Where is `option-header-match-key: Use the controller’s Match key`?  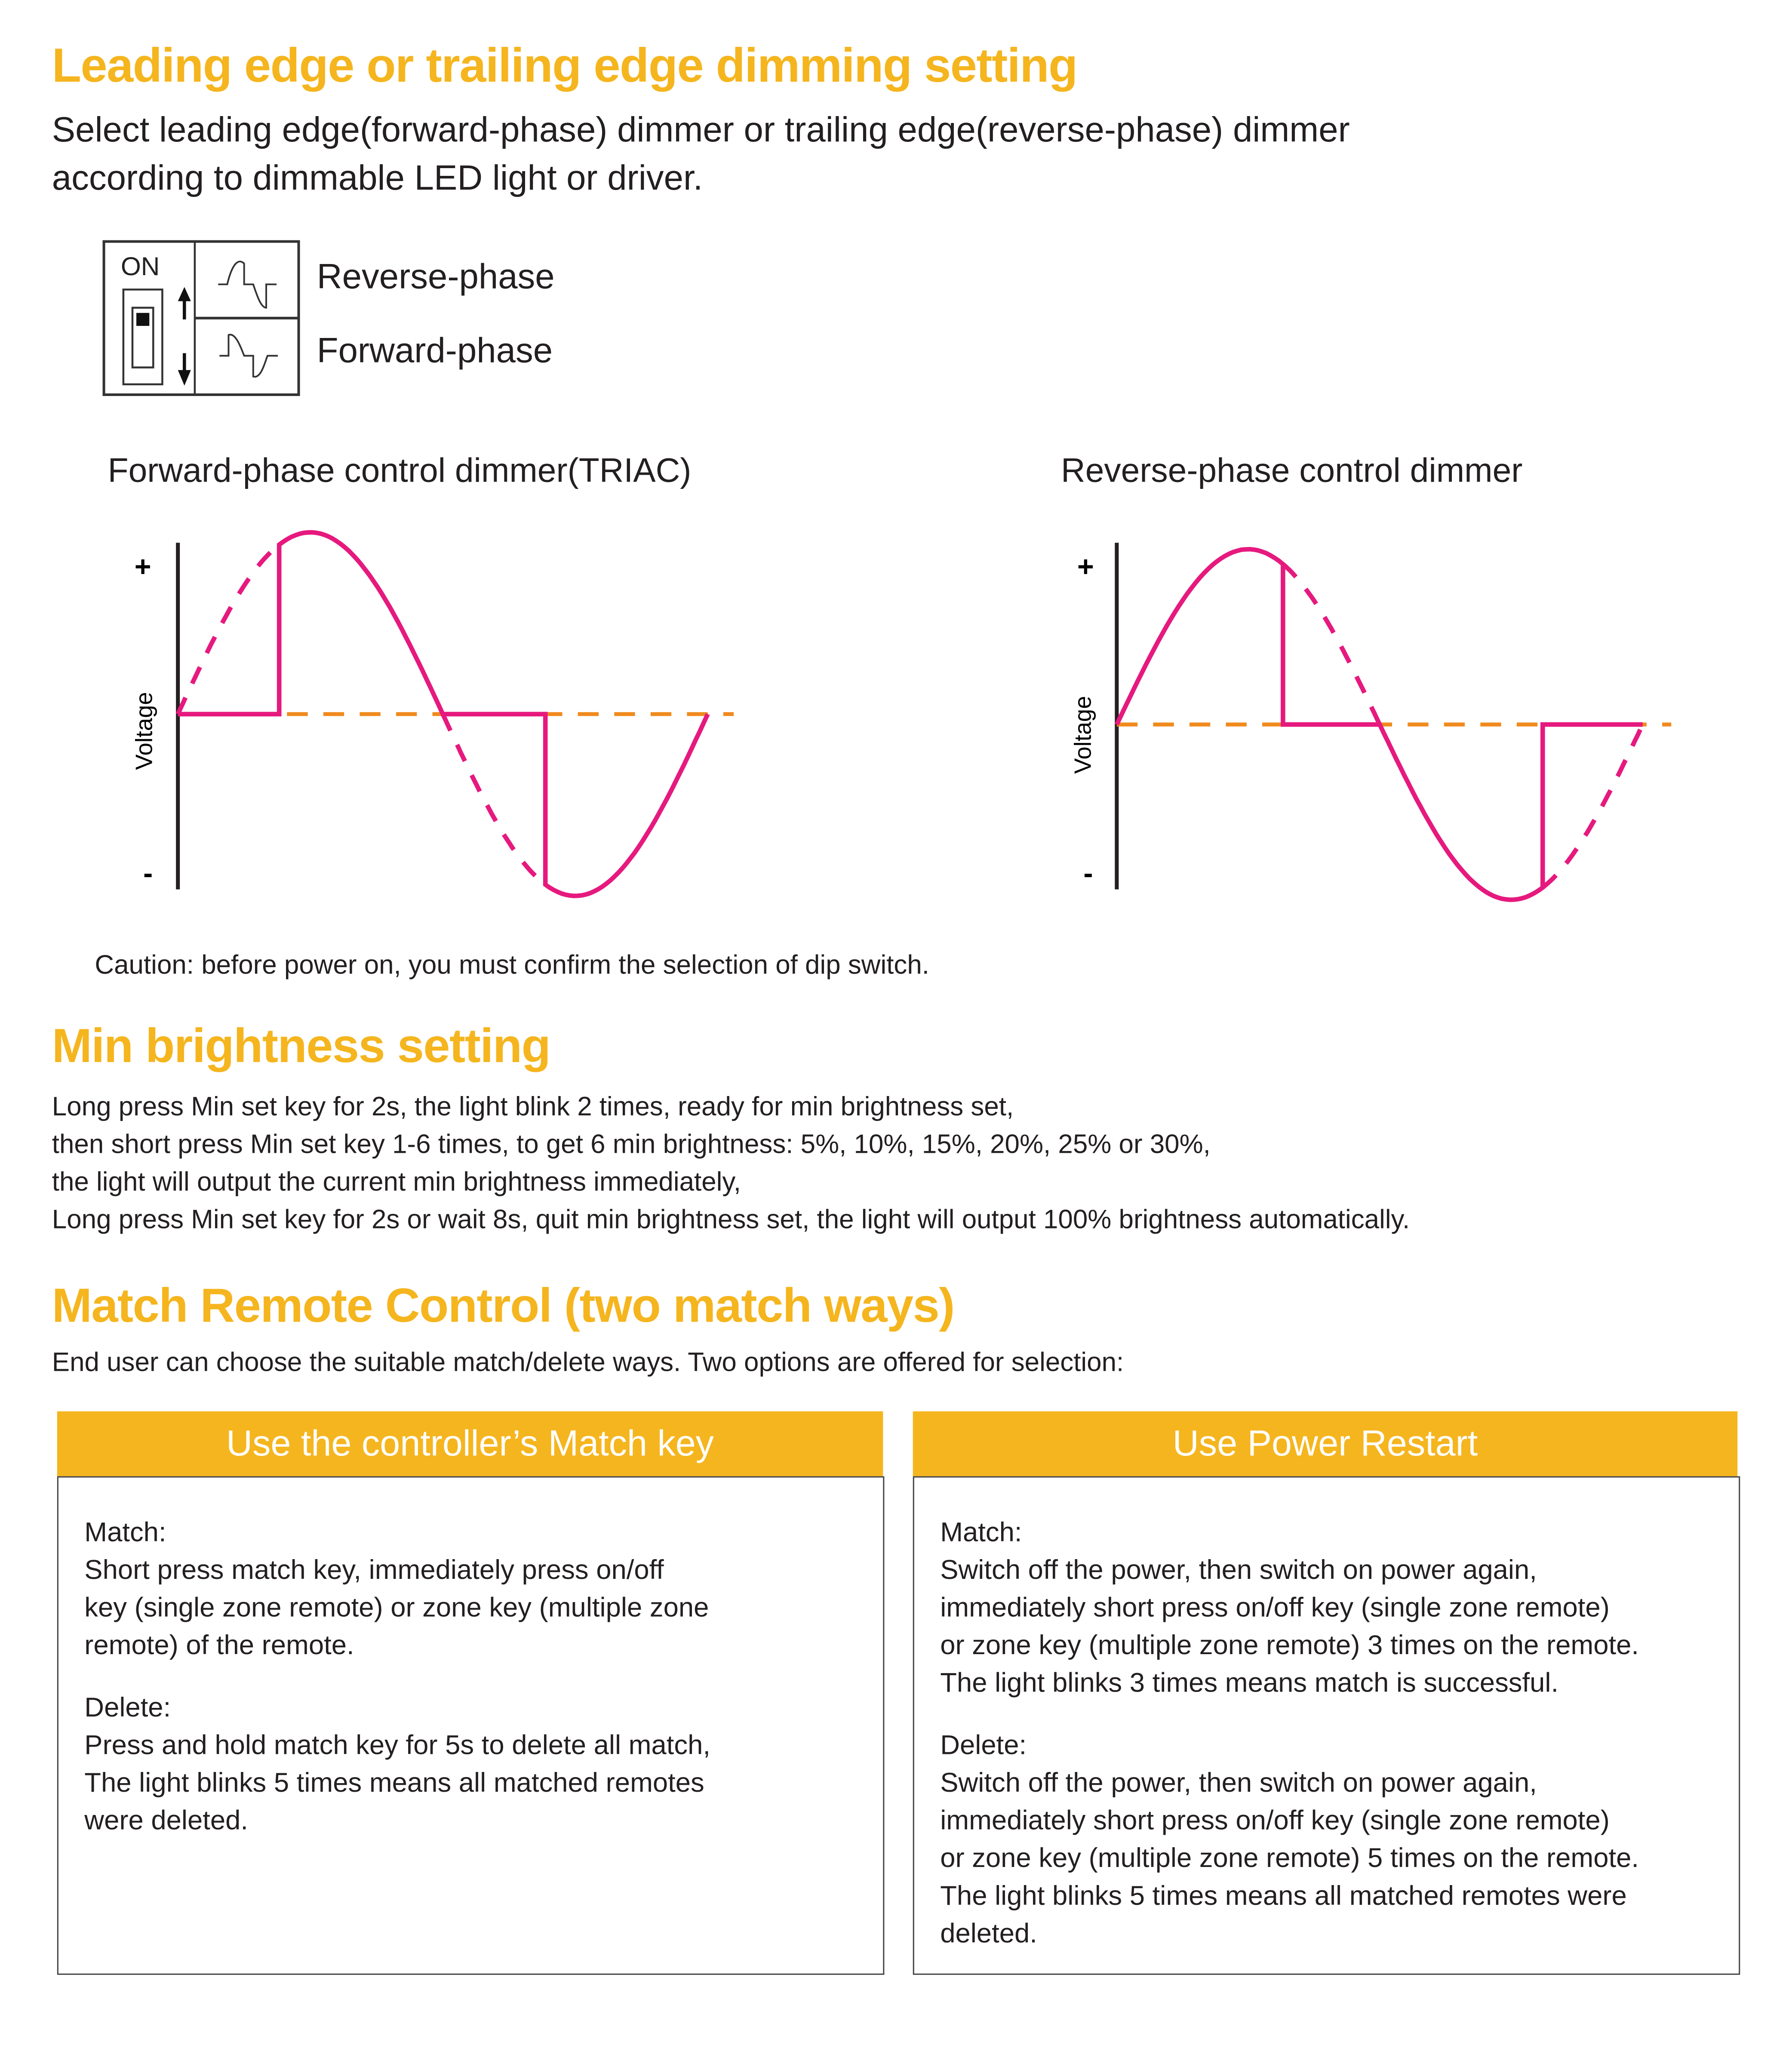 option-header-match-key: Use the controller’s Match key is located at coordinates (470, 1444).